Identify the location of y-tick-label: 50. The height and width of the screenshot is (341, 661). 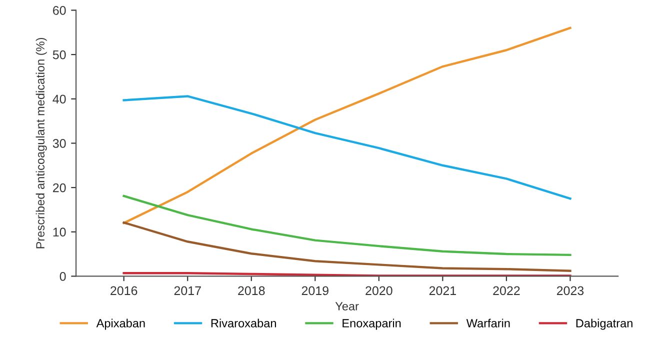
(59, 55).